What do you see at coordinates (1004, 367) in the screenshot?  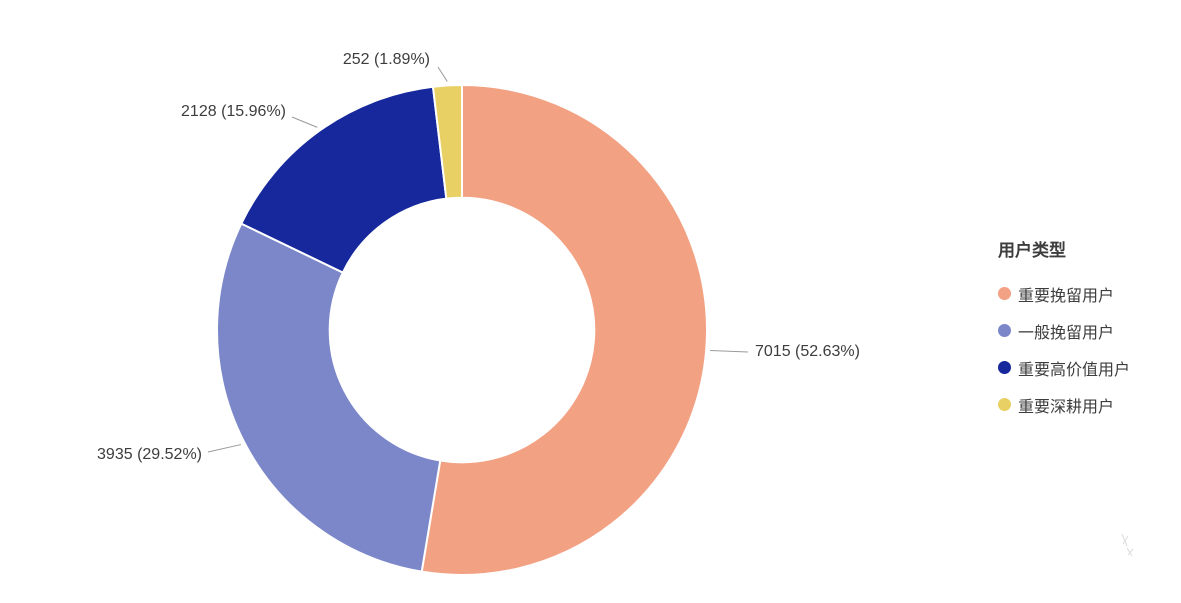 I see `legend-dot-high-value` at bounding box center [1004, 367].